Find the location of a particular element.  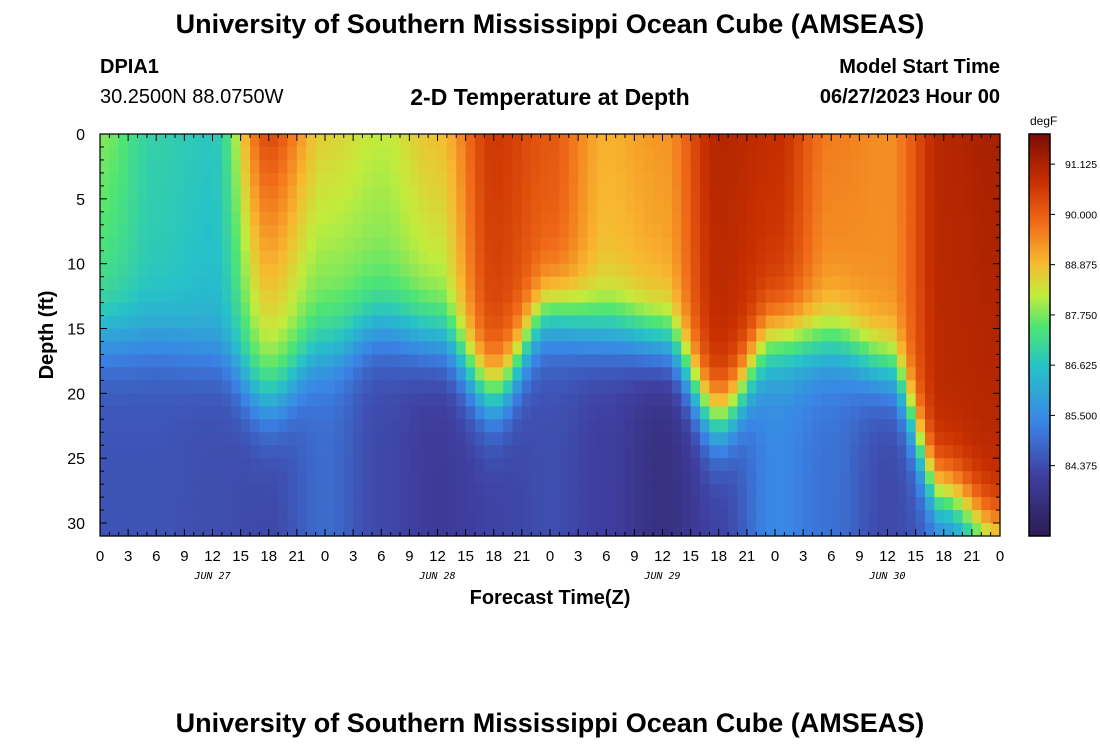

x-tick-label: 0 is located at coordinates (325, 556).